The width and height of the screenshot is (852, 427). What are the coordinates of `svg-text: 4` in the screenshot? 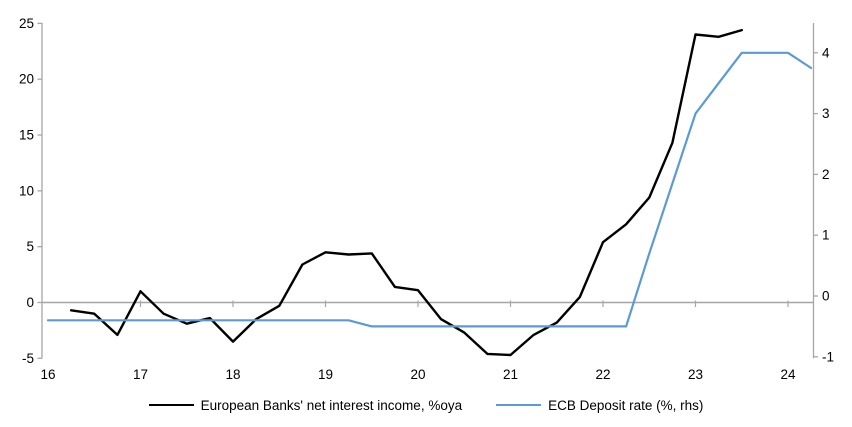 It's located at (826, 52).